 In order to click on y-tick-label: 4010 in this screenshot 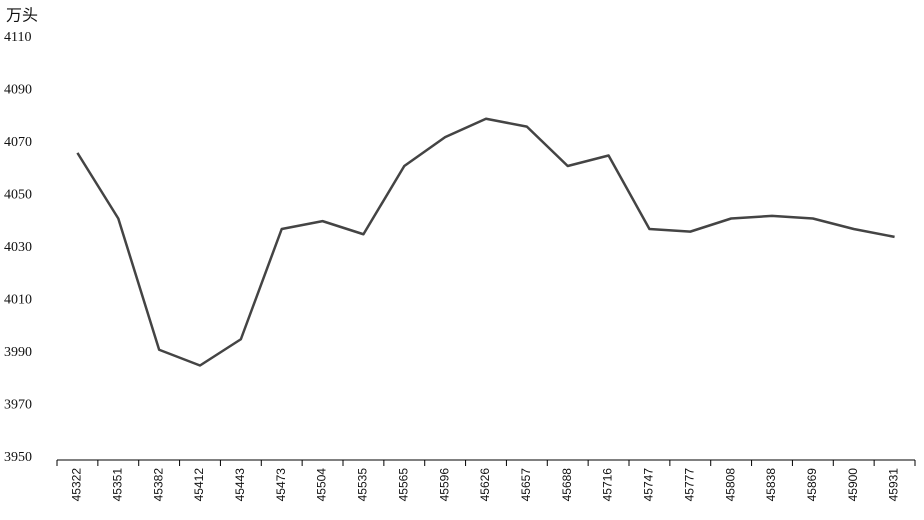, I will do `click(18, 300)`.